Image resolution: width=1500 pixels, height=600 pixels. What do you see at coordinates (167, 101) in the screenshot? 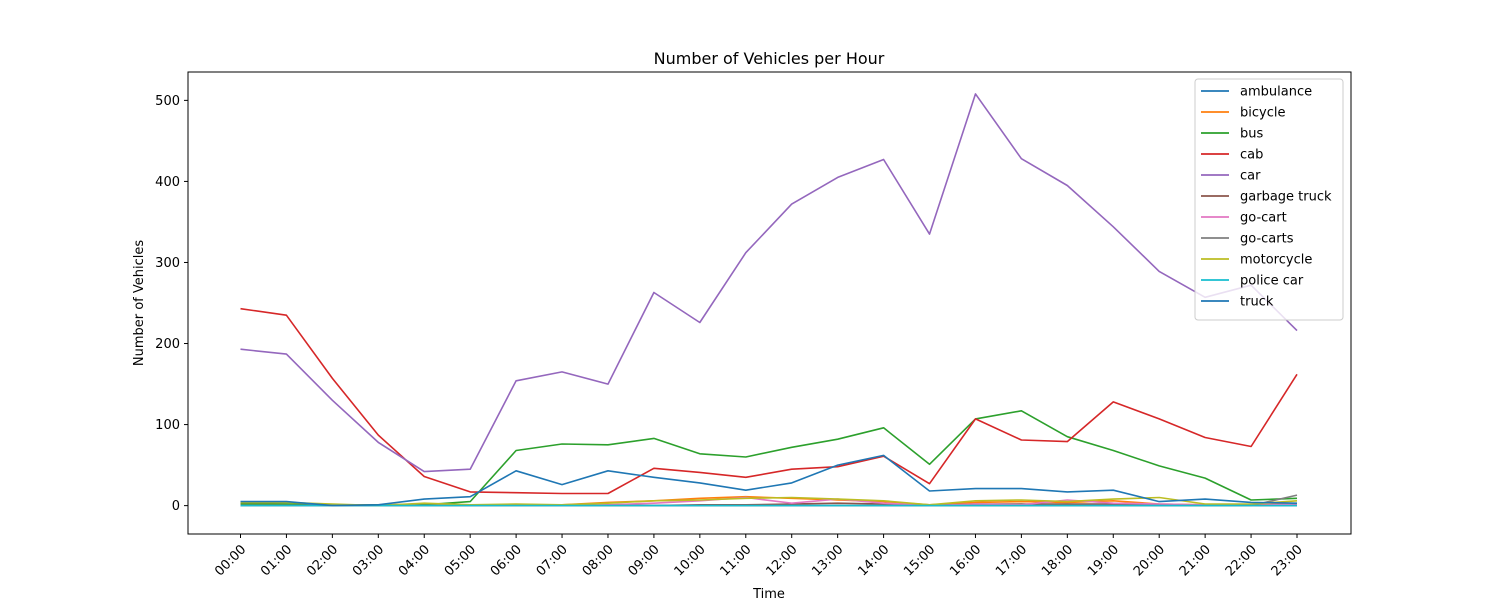
I see `y-tick-label: 500` at bounding box center [167, 101].